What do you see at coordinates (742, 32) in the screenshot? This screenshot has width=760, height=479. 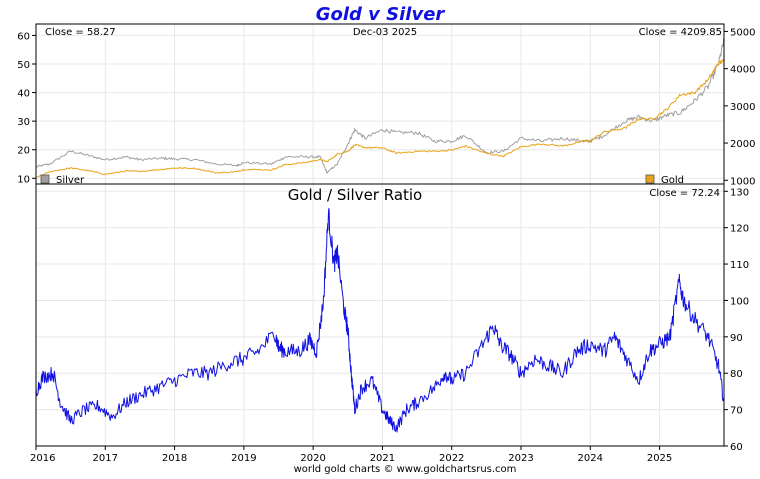 I see `gold-y-tick-label-5000: 5000` at bounding box center [742, 32].